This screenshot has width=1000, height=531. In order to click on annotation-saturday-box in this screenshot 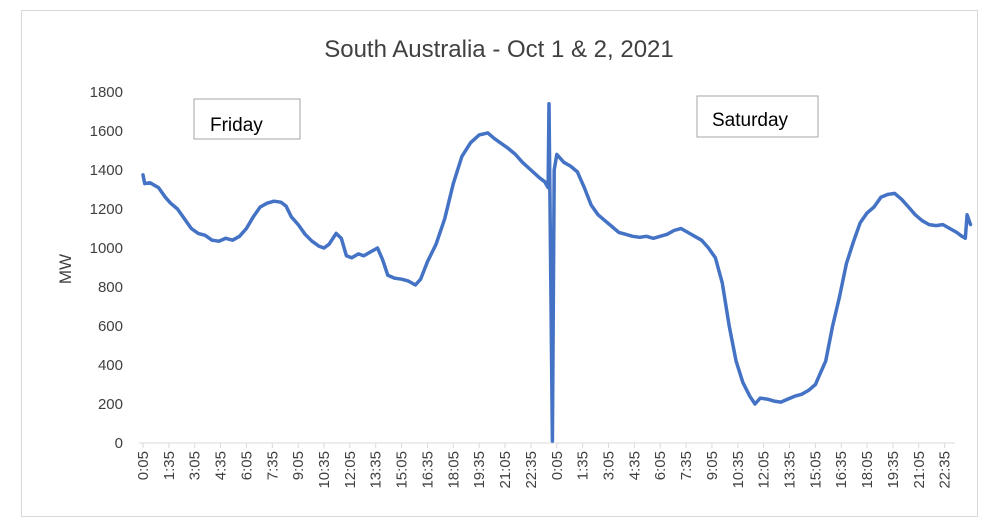, I will do `click(757, 116)`.